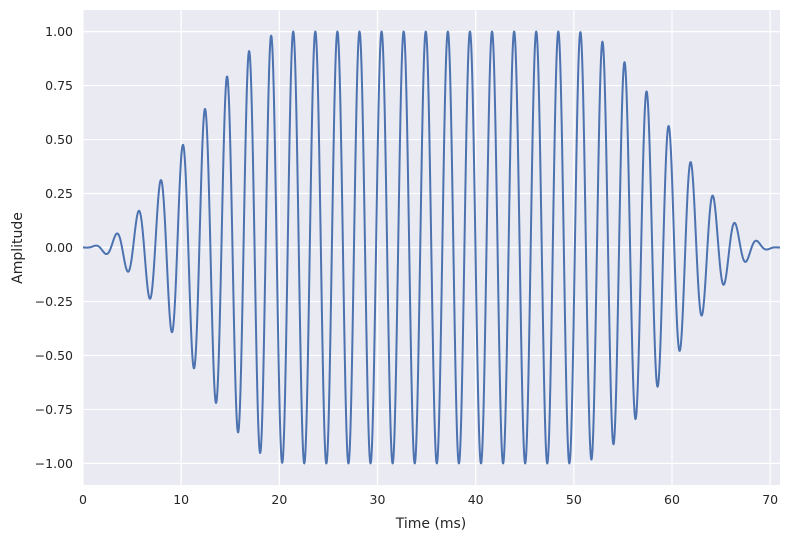 The width and height of the screenshot is (790, 540). What do you see at coordinates (378, 499) in the screenshot?
I see `x-tick-label: 30` at bounding box center [378, 499].